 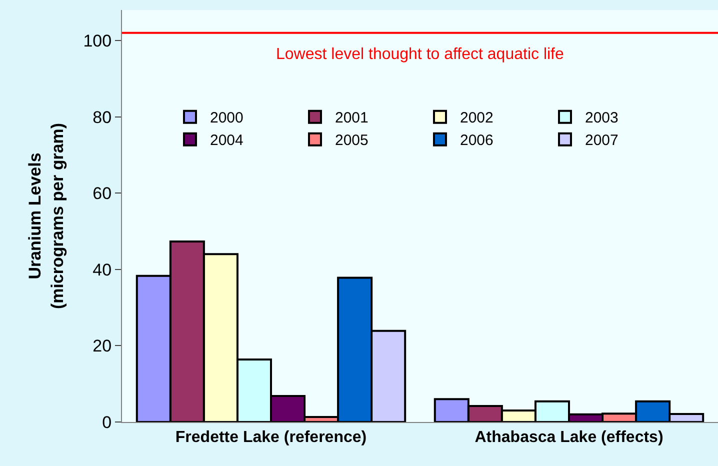 I want to click on legend-label: 2004, so click(x=227, y=141).